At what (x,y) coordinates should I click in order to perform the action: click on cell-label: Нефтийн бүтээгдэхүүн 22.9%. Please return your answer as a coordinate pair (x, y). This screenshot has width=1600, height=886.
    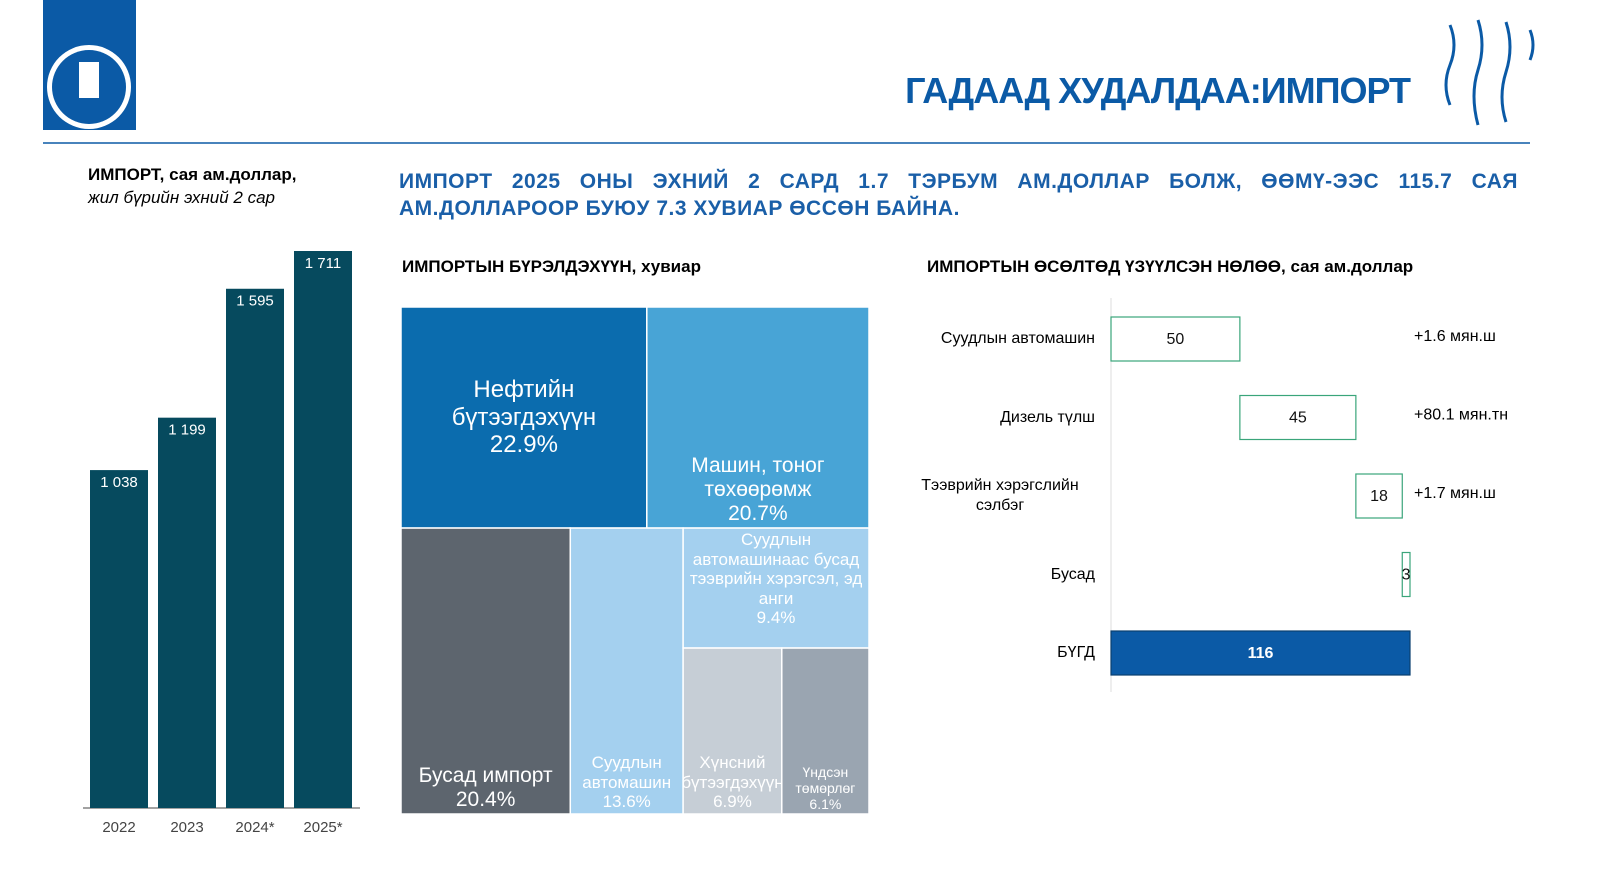
    Looking at the image, I should click on (524, 417).